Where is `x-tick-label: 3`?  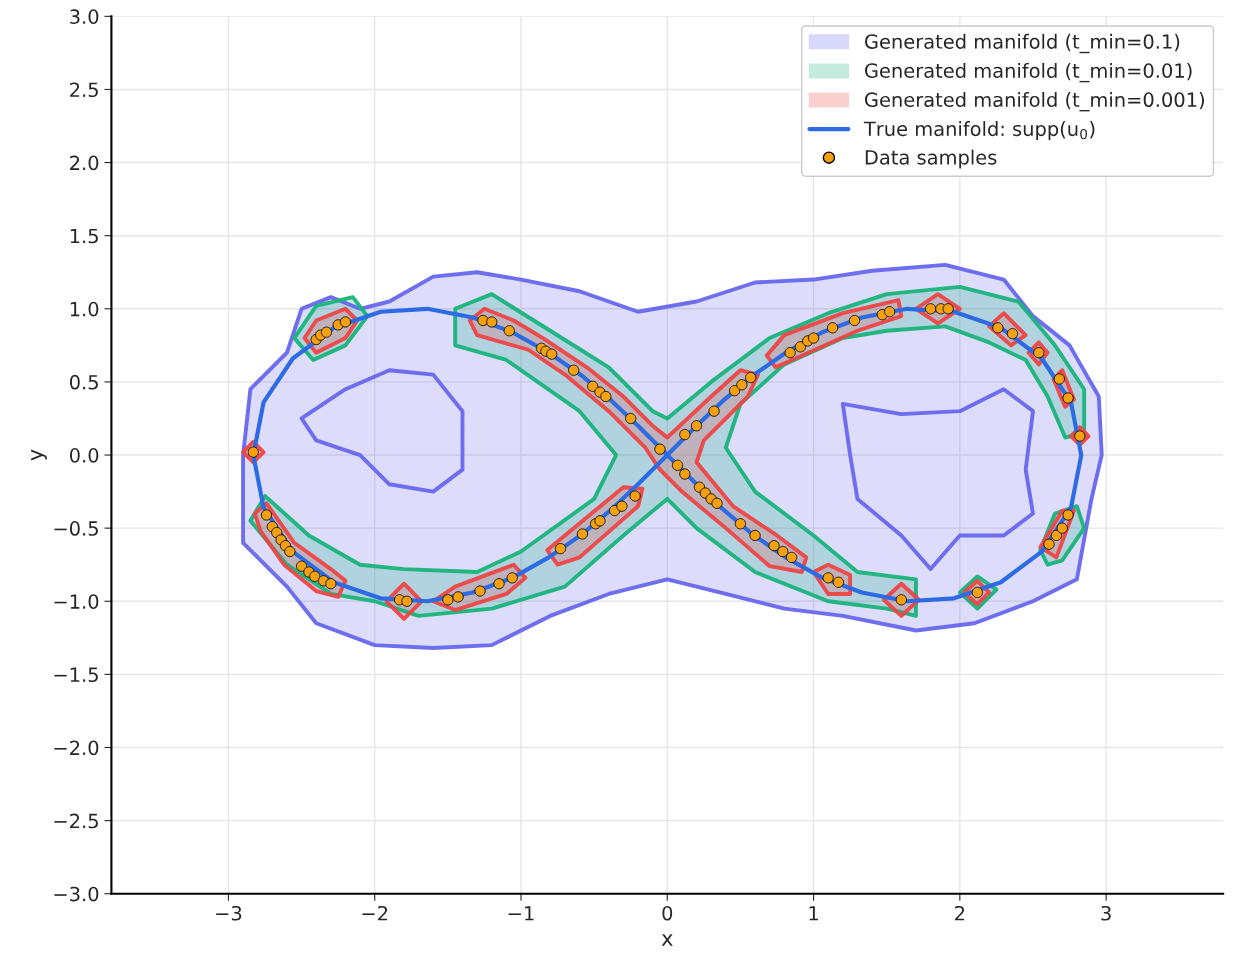 x-tick-label: 3 is located at coordinates (1106, 913).